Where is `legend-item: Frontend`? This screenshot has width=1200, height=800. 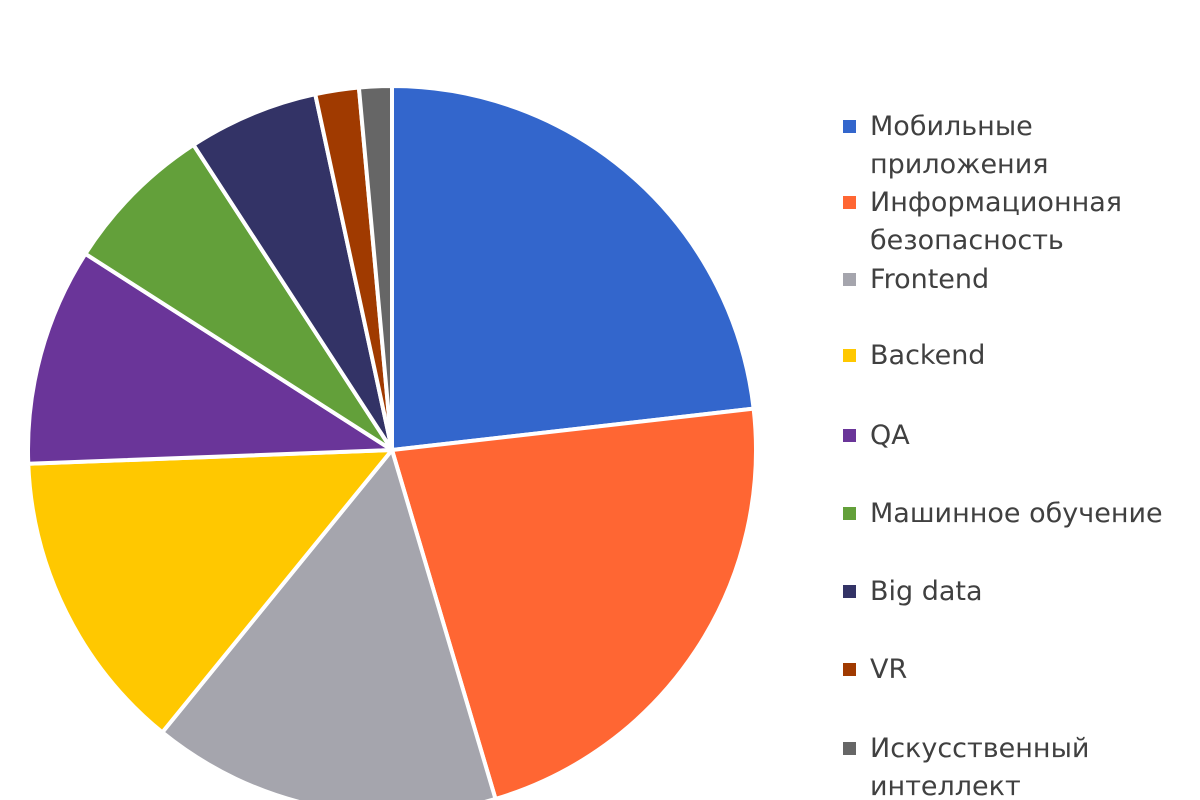 legend-item: Frontend is located at coordinates (1021, 280).